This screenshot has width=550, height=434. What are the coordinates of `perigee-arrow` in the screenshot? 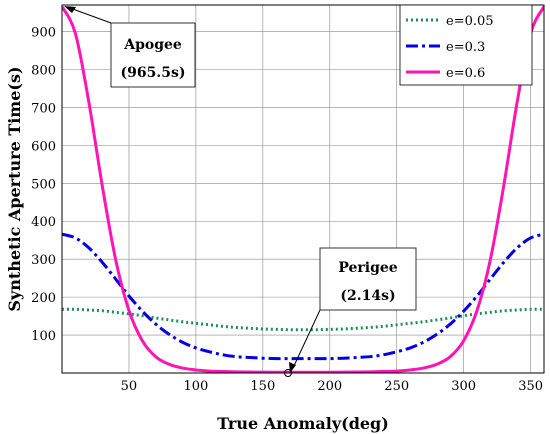 It's located at (306, 339).